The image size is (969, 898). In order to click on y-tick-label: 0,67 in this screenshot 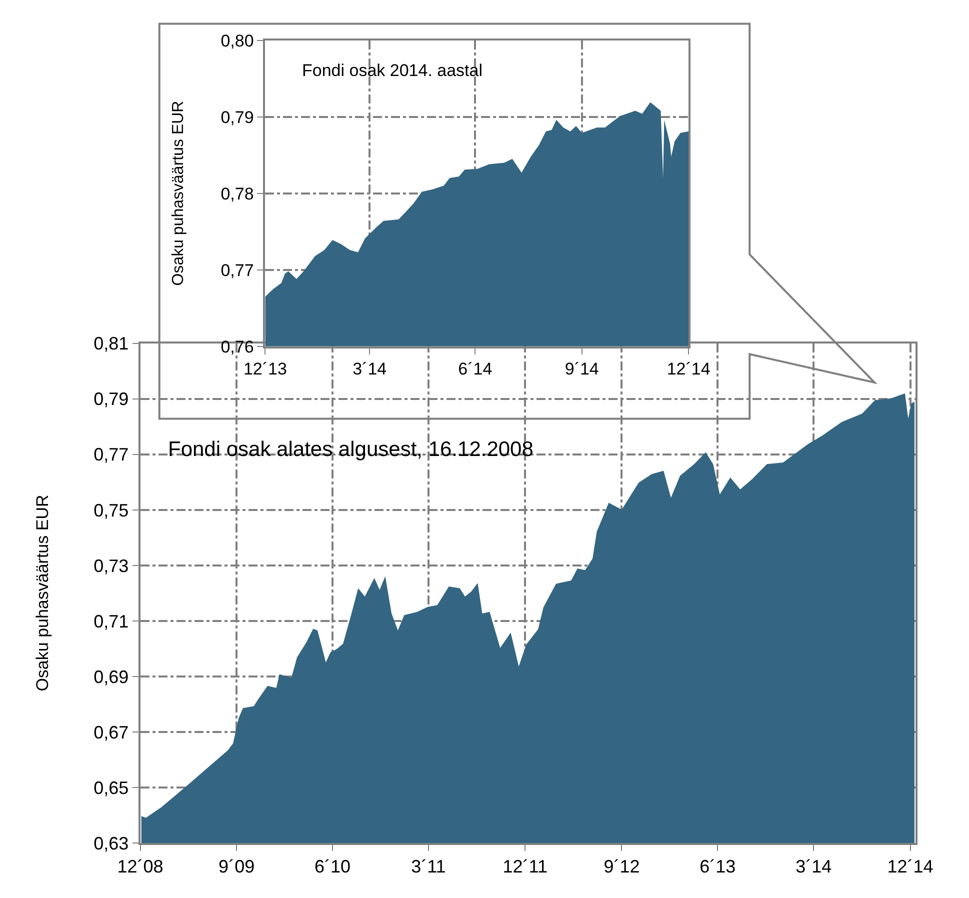, I will do `click(111, 732)`.